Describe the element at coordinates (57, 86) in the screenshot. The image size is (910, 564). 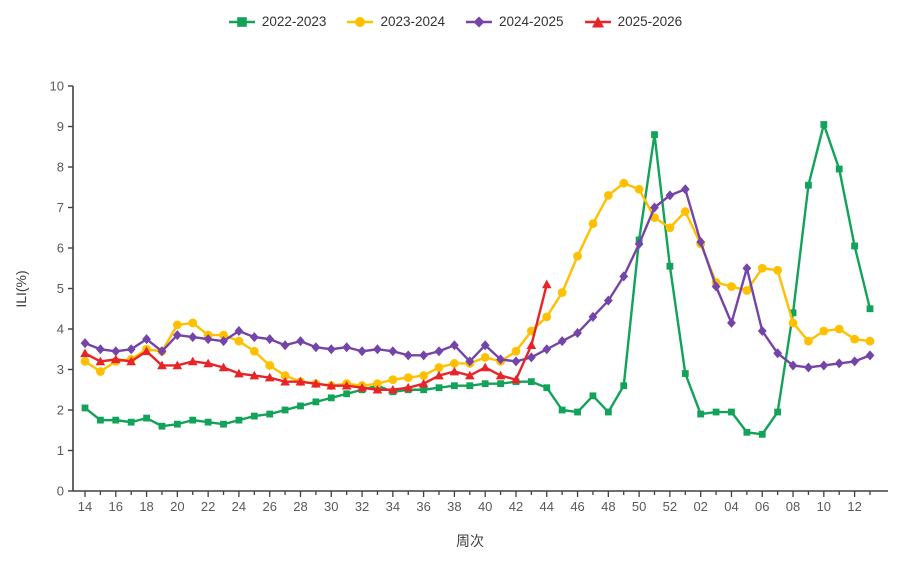
I see `y-tick-label: 10` at that location.